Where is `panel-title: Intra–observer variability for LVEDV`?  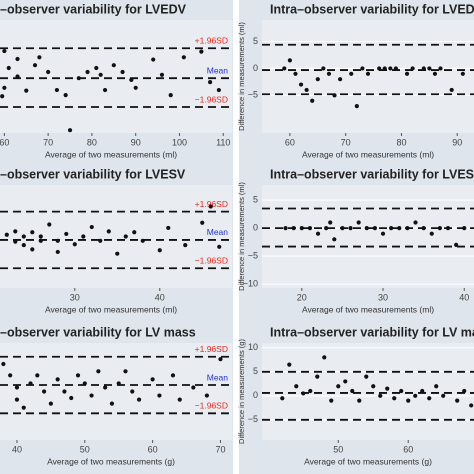 panel-title: Intra–observer variability for LVEDV is located at coordinates (372, 9).